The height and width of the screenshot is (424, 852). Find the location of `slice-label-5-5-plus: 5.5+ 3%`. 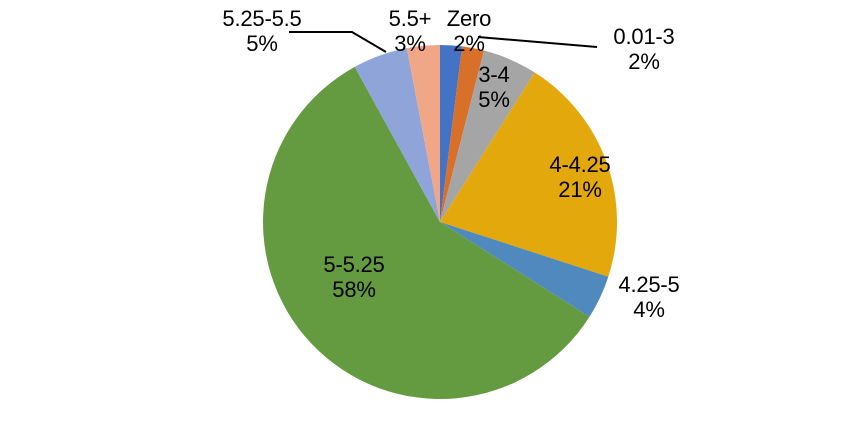

slice-label-5-5-plus: 5.5+ 3% is located at coordinates (410, 31).